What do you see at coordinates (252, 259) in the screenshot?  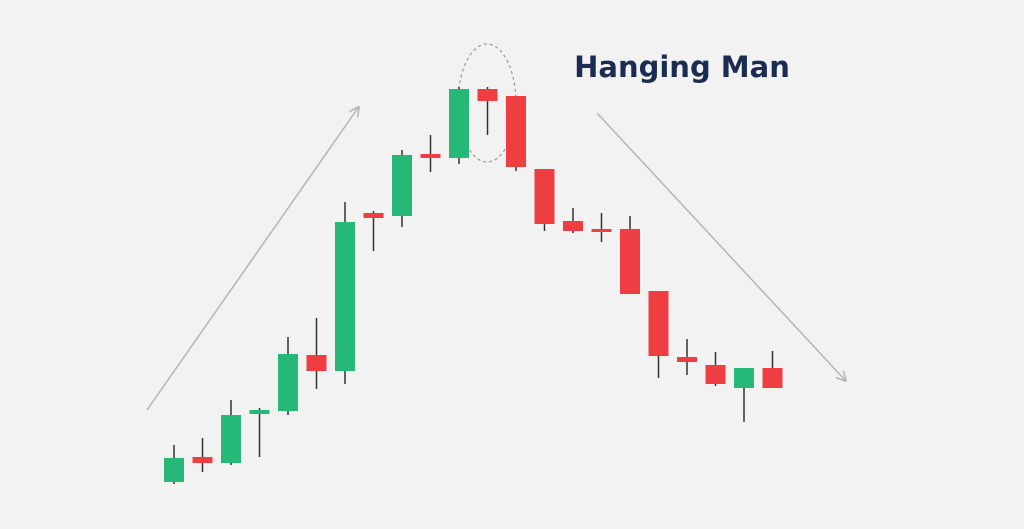 I see `uptrend-arrow` at bounding box center [252, 259].